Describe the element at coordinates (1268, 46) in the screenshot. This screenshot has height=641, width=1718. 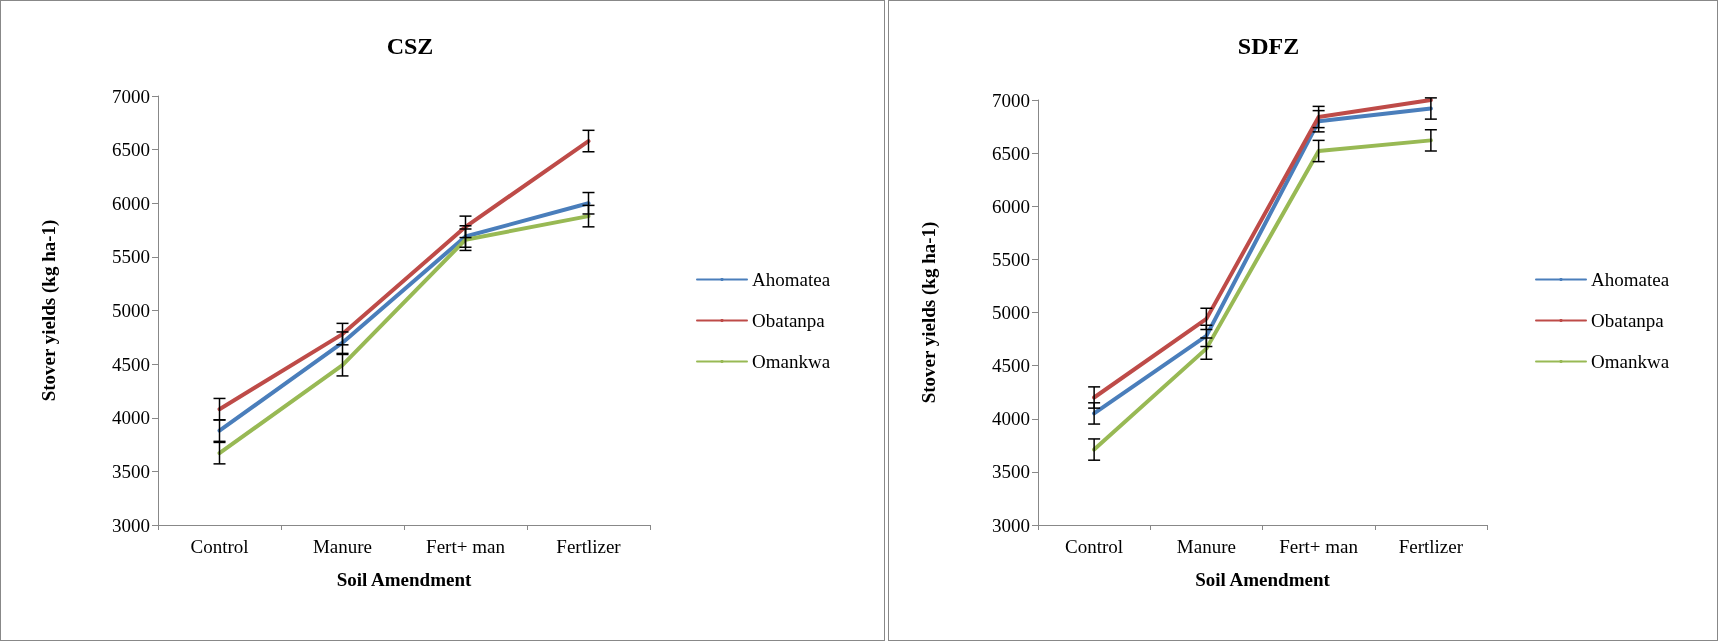
I see `chart-title: SDFZ` at that location.